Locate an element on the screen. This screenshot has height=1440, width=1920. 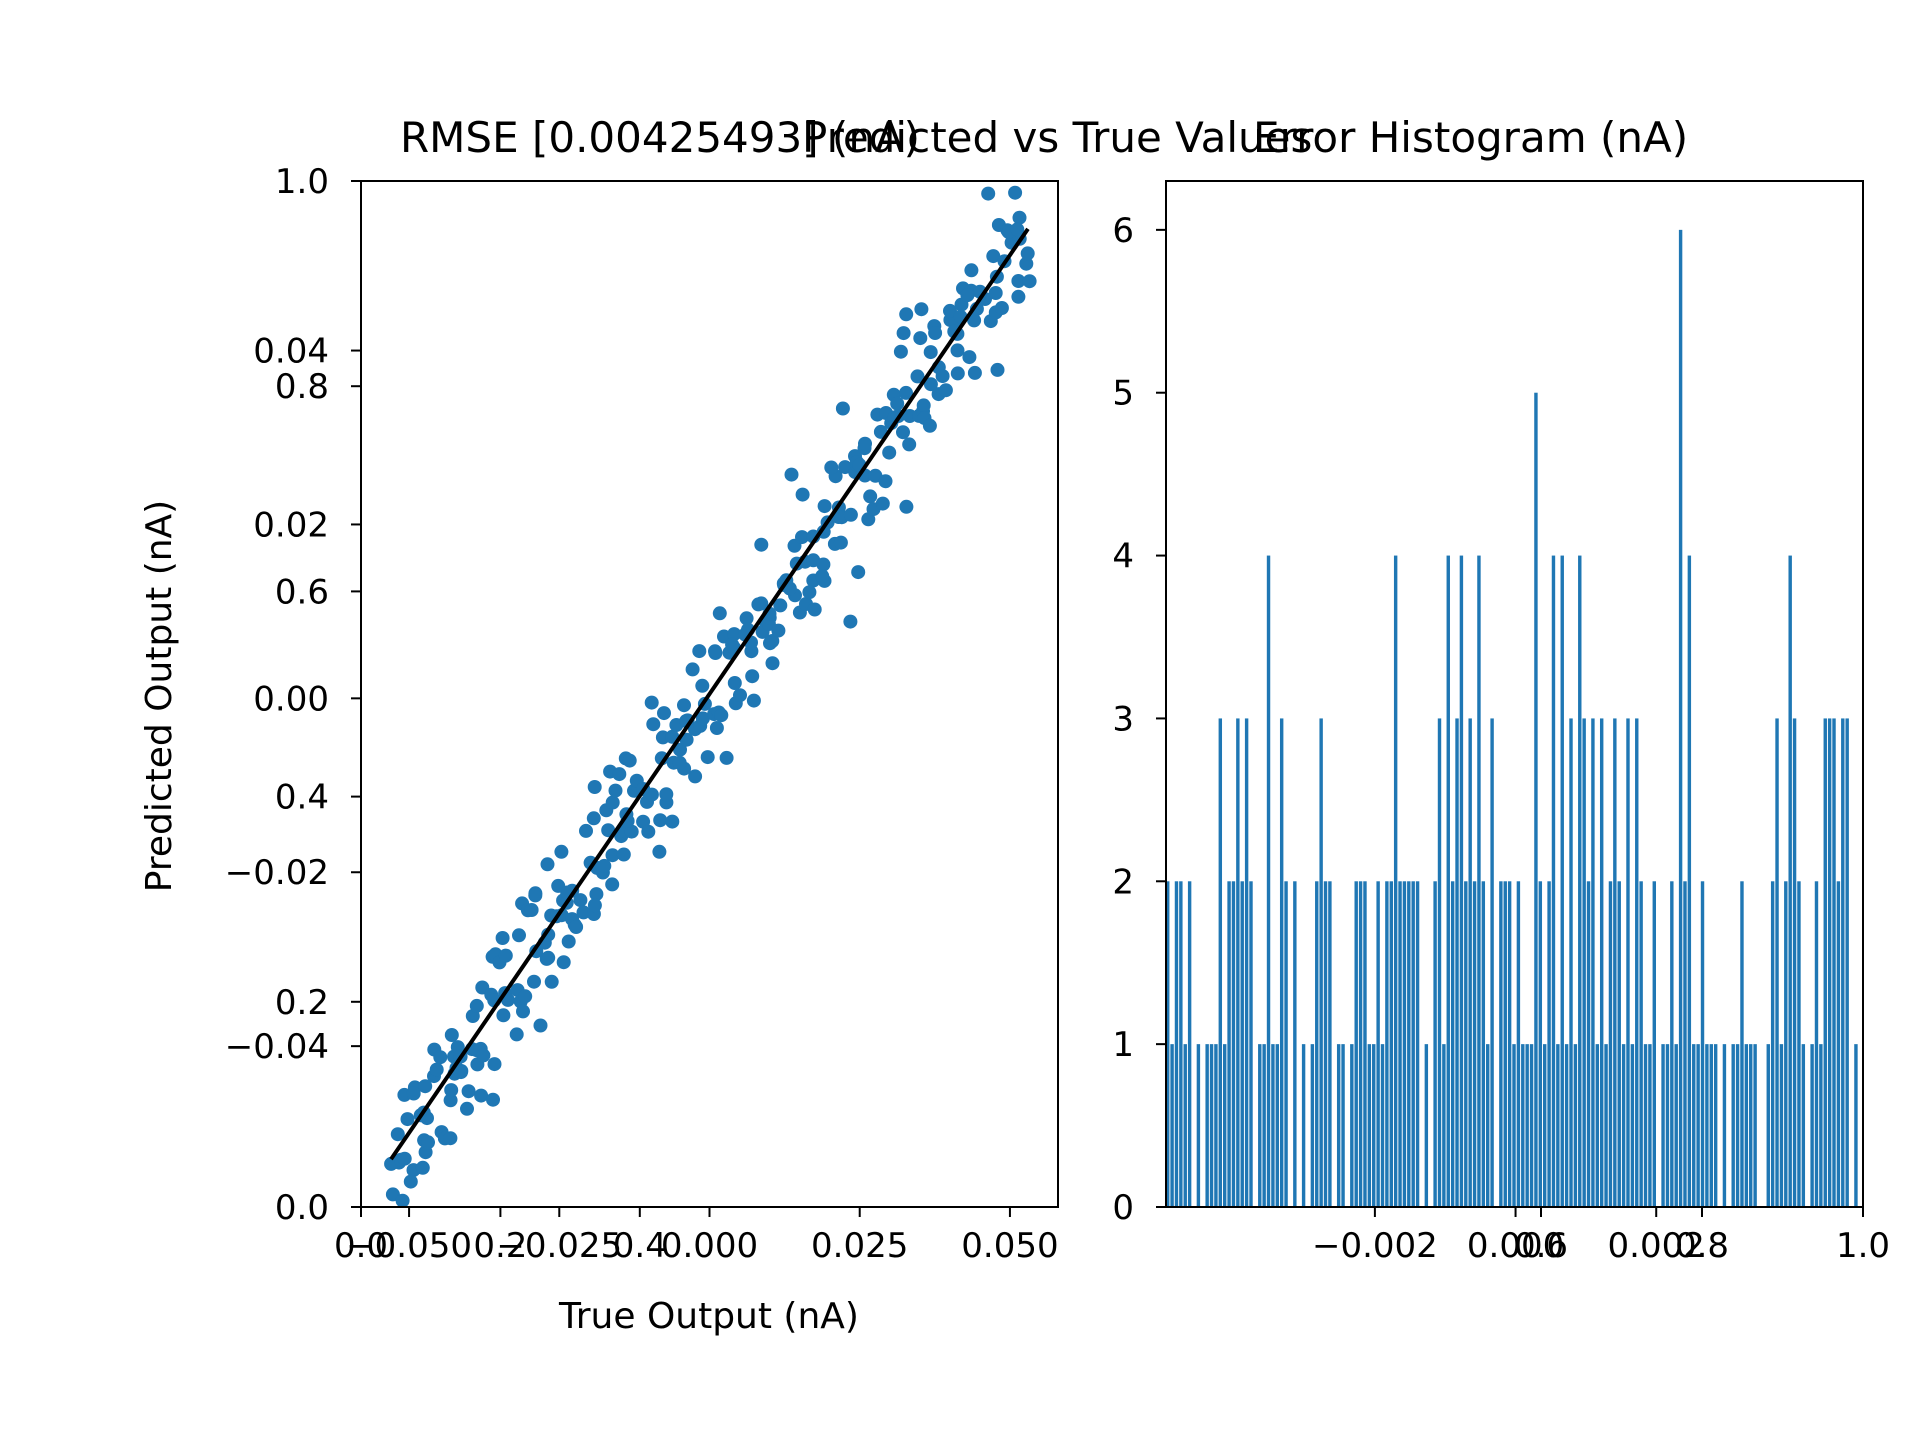
histogram-y-tick-label: 6 is located at coordinates (1123, 231).